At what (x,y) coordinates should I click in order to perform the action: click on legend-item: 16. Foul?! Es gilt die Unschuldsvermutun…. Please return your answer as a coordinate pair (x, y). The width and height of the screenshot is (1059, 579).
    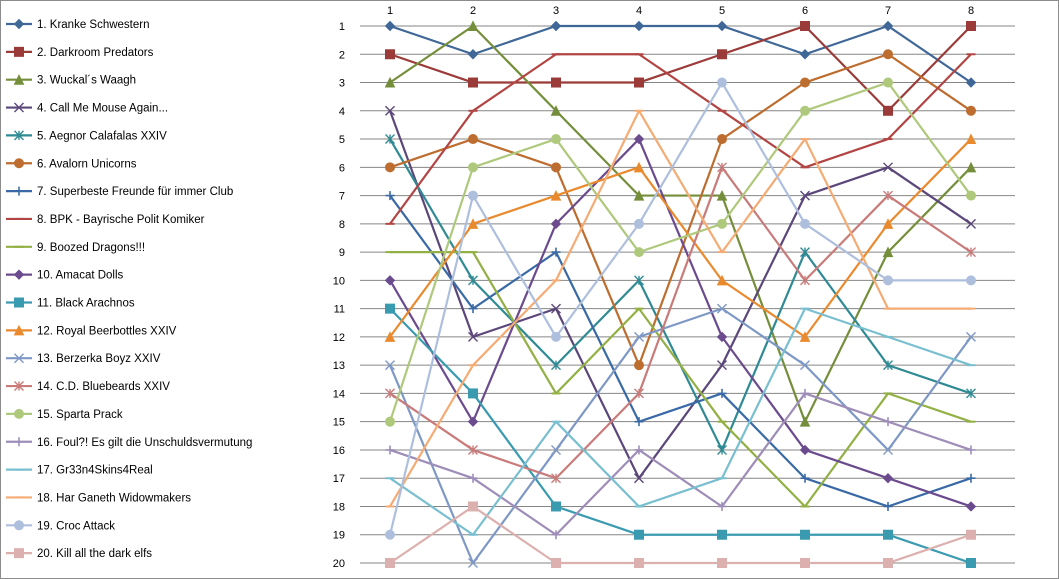
    Looking at the image, I should click on (129, 443).